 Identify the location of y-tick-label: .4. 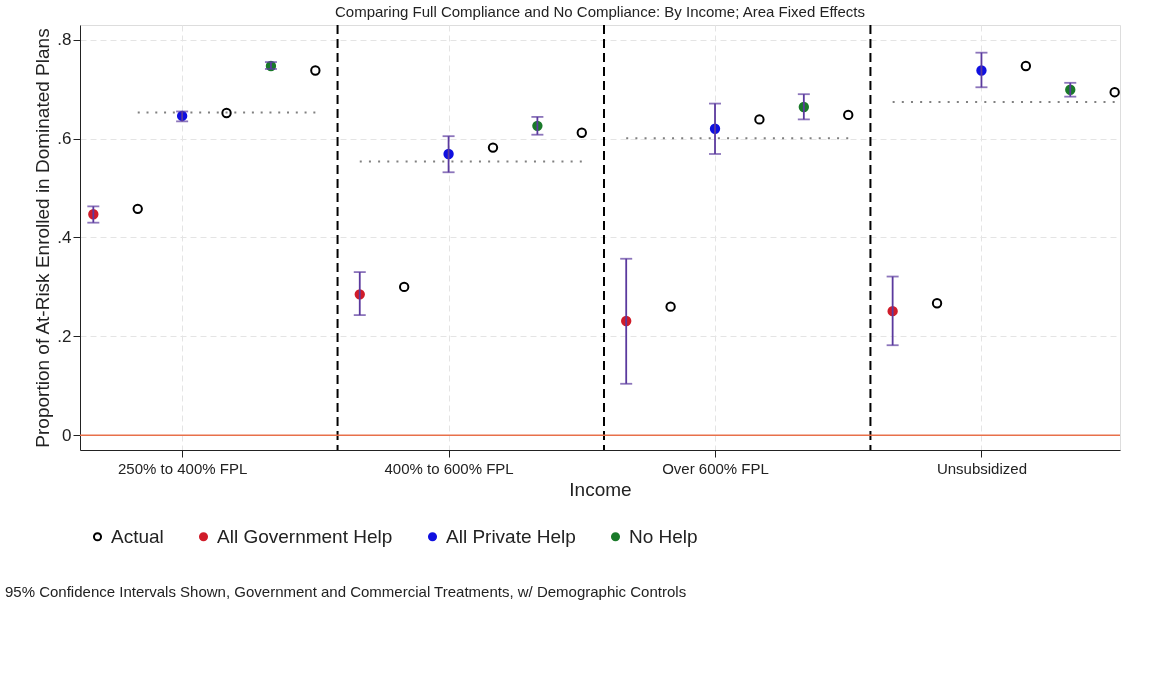
(64, 237).